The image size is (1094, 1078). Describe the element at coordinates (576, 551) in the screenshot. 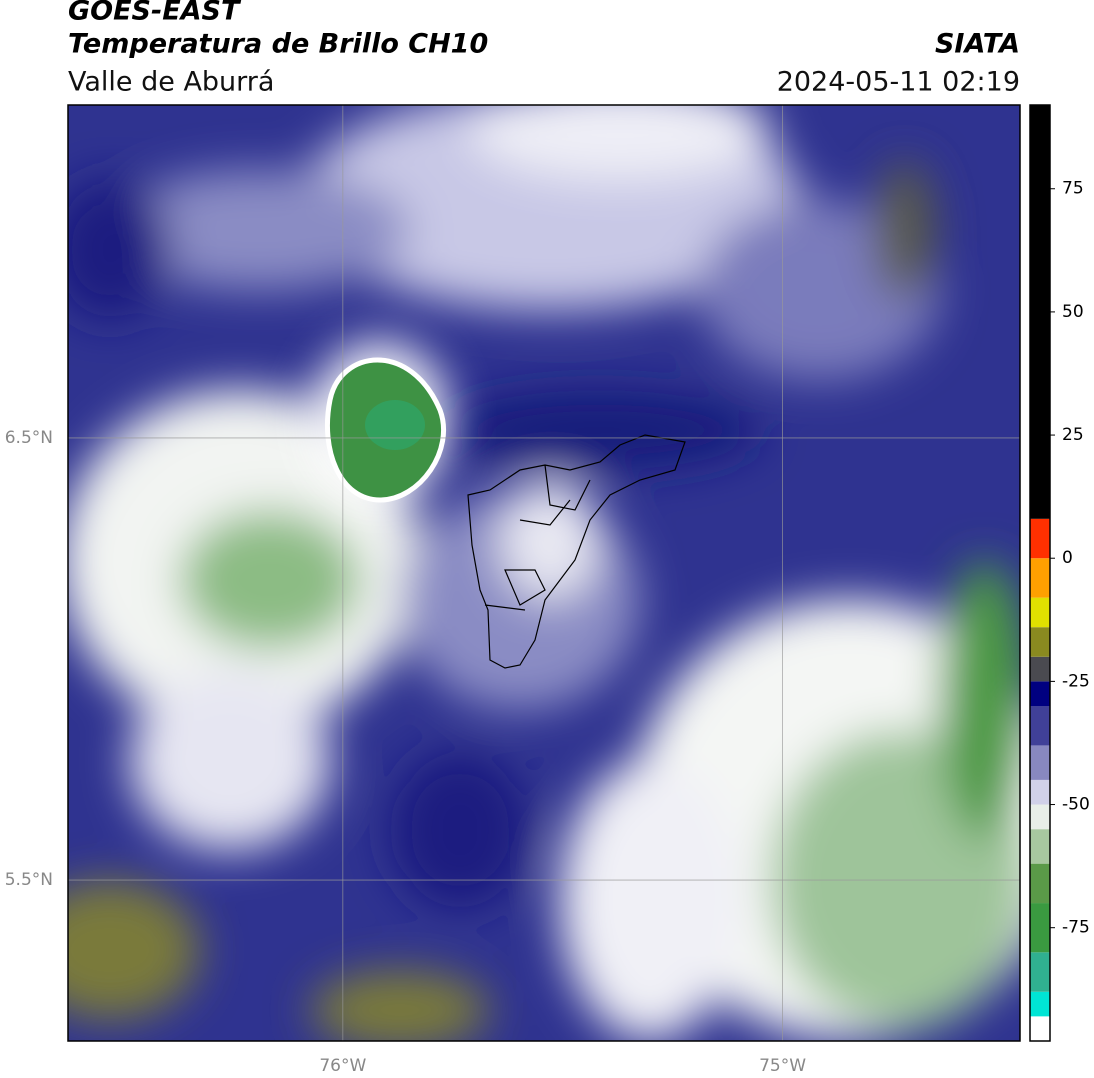

I see `valley-outline` at that location.